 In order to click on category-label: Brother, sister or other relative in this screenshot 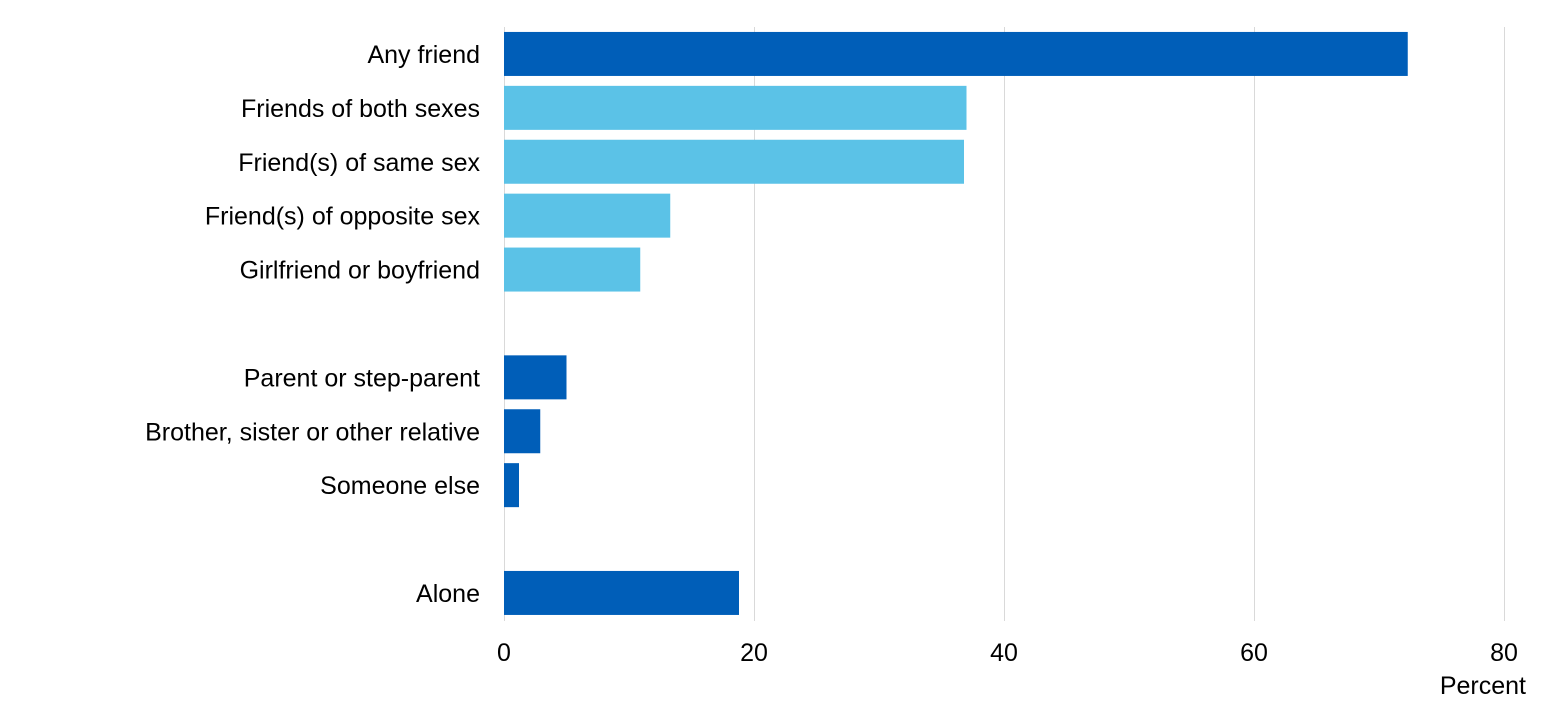, I will do `click(312, 432)`.